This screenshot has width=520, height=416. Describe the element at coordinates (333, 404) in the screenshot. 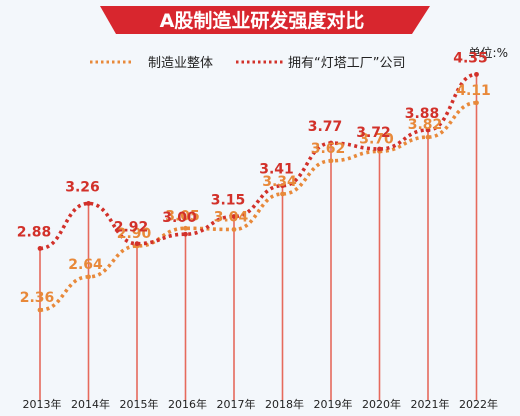

I see `x-tick-label-7: 2019年` at that location.